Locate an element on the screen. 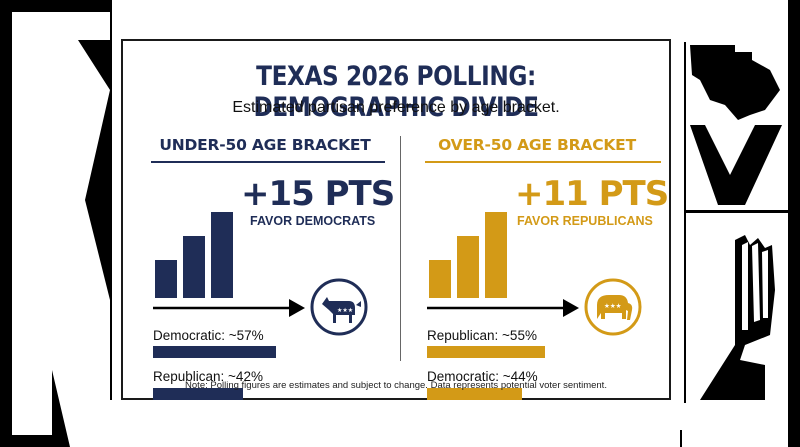  metric-label: Democratic: ~57% is located at coordinates (208, 335).